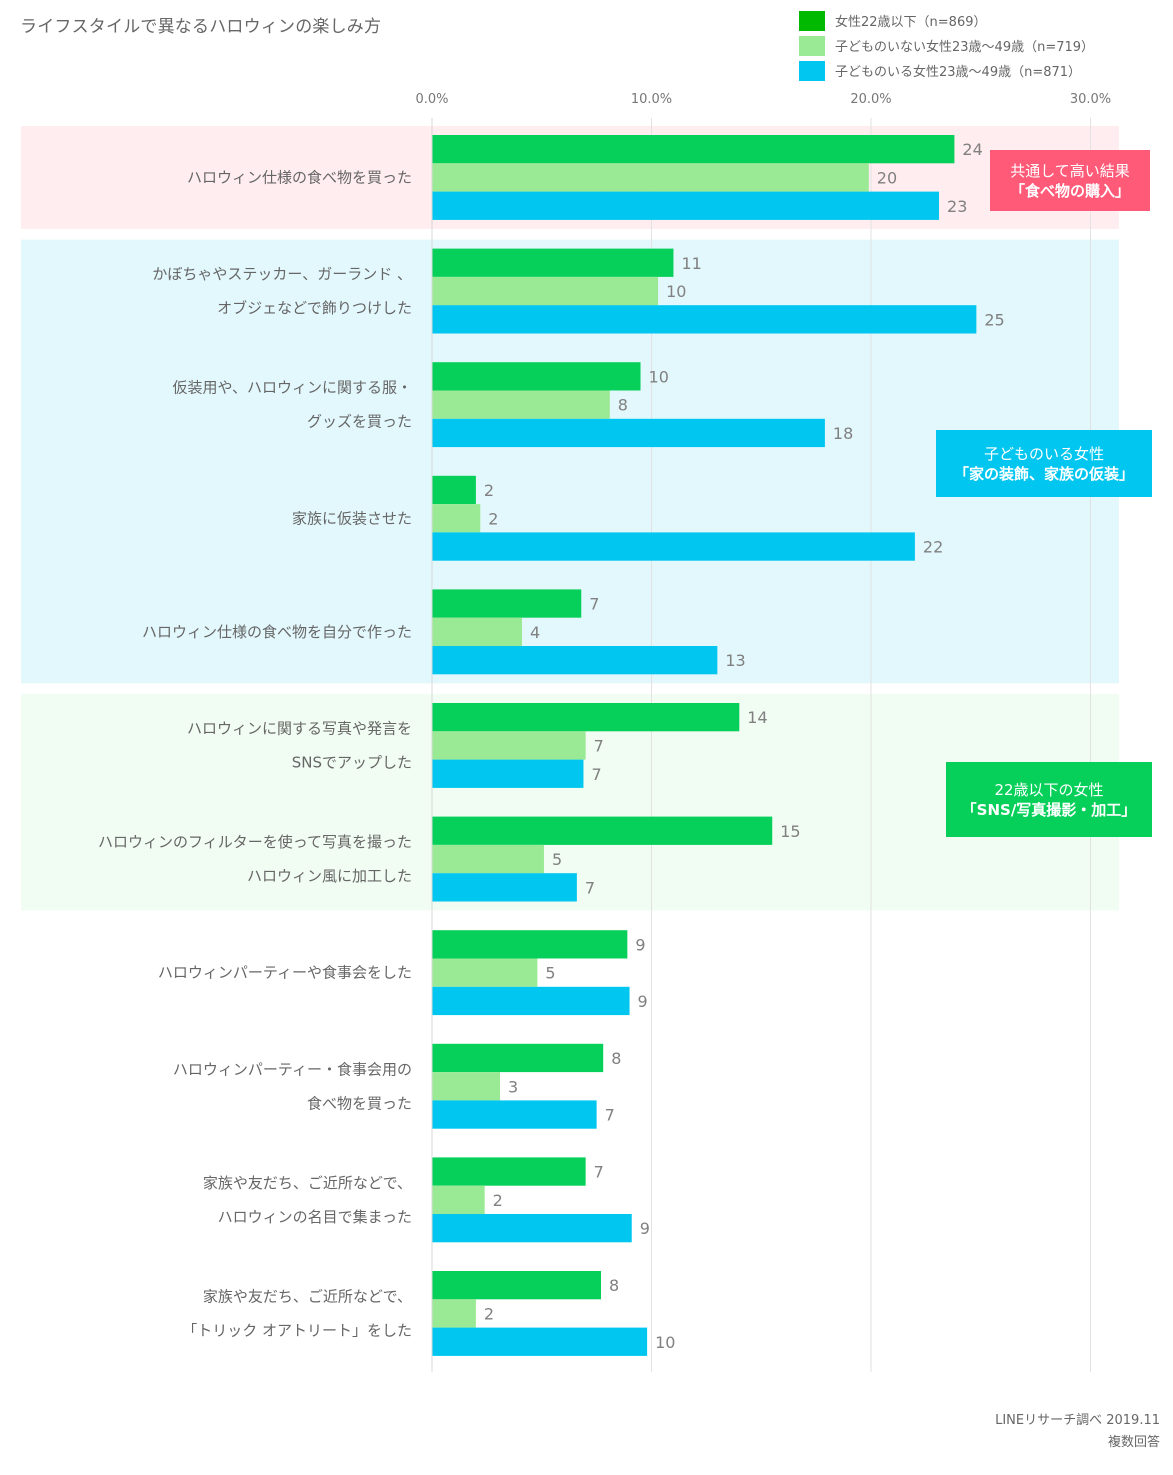  I want to click on legend-label: 子どものいない女性23歳～49歳（n=719）, so click(965, 47).